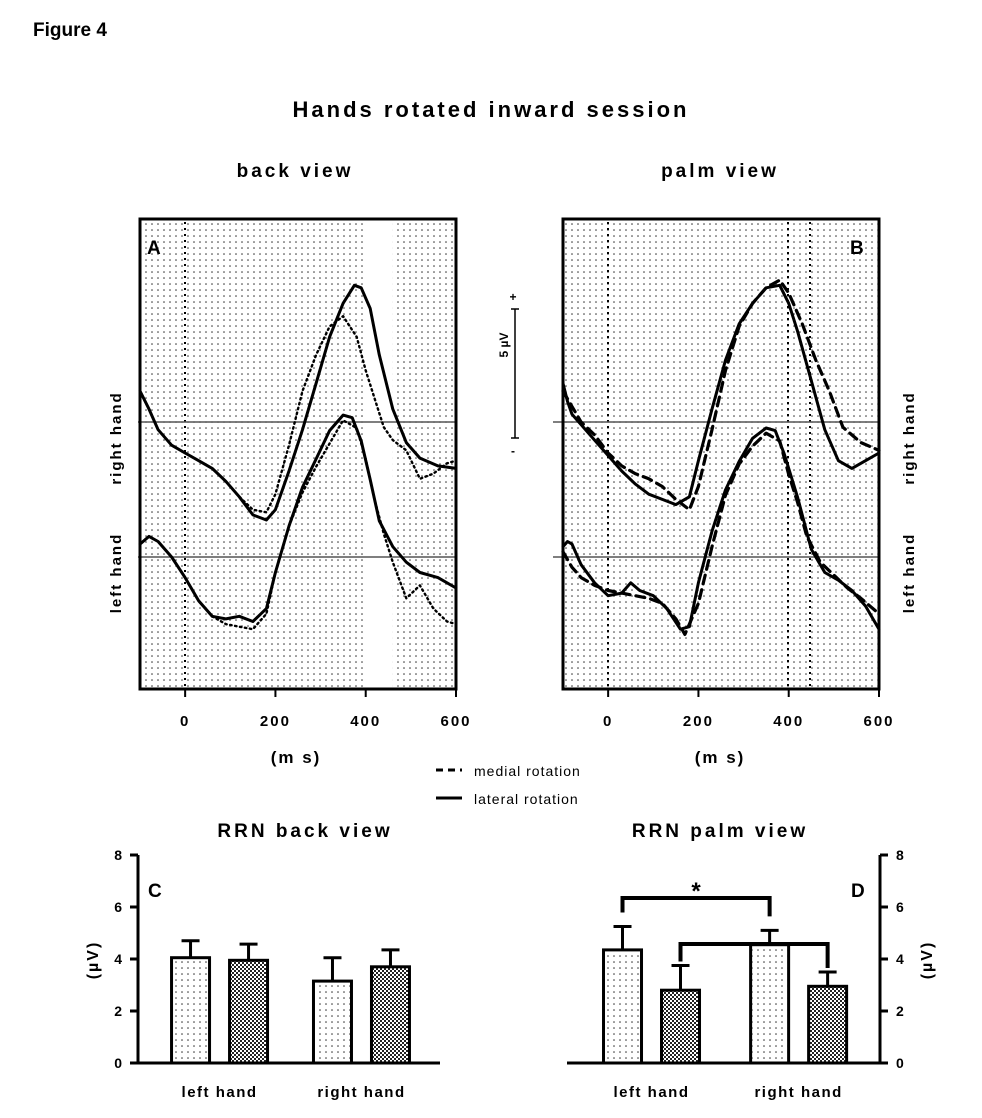 The height and width of the screenshot is (1118, 982). What do you see at coordinates (927, 960) in the screenshot?
I see `panel-d-y-label: (µV)` at bounding box center [927, 960].